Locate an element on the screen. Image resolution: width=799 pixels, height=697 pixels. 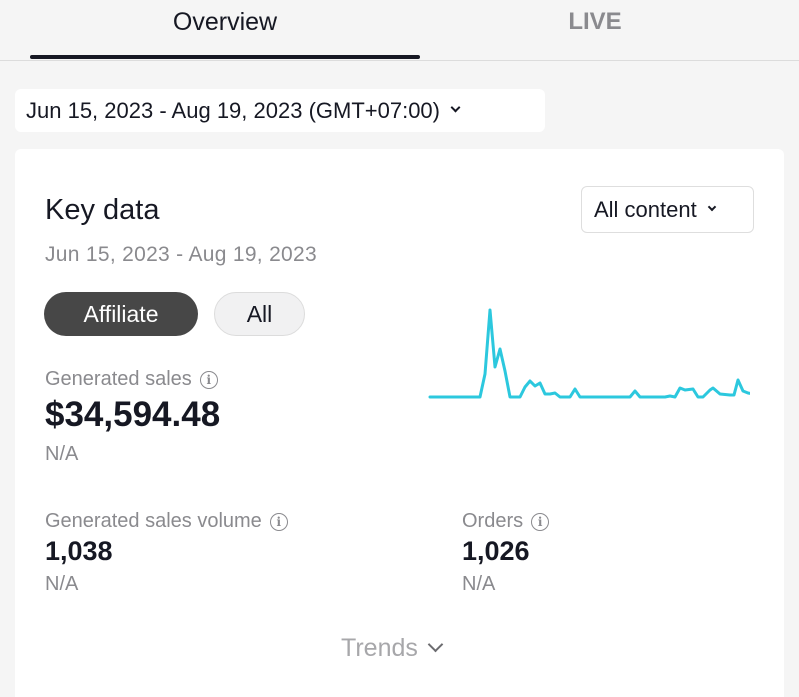
generated-sales-change: N/A is located at coordinates (62, 454).